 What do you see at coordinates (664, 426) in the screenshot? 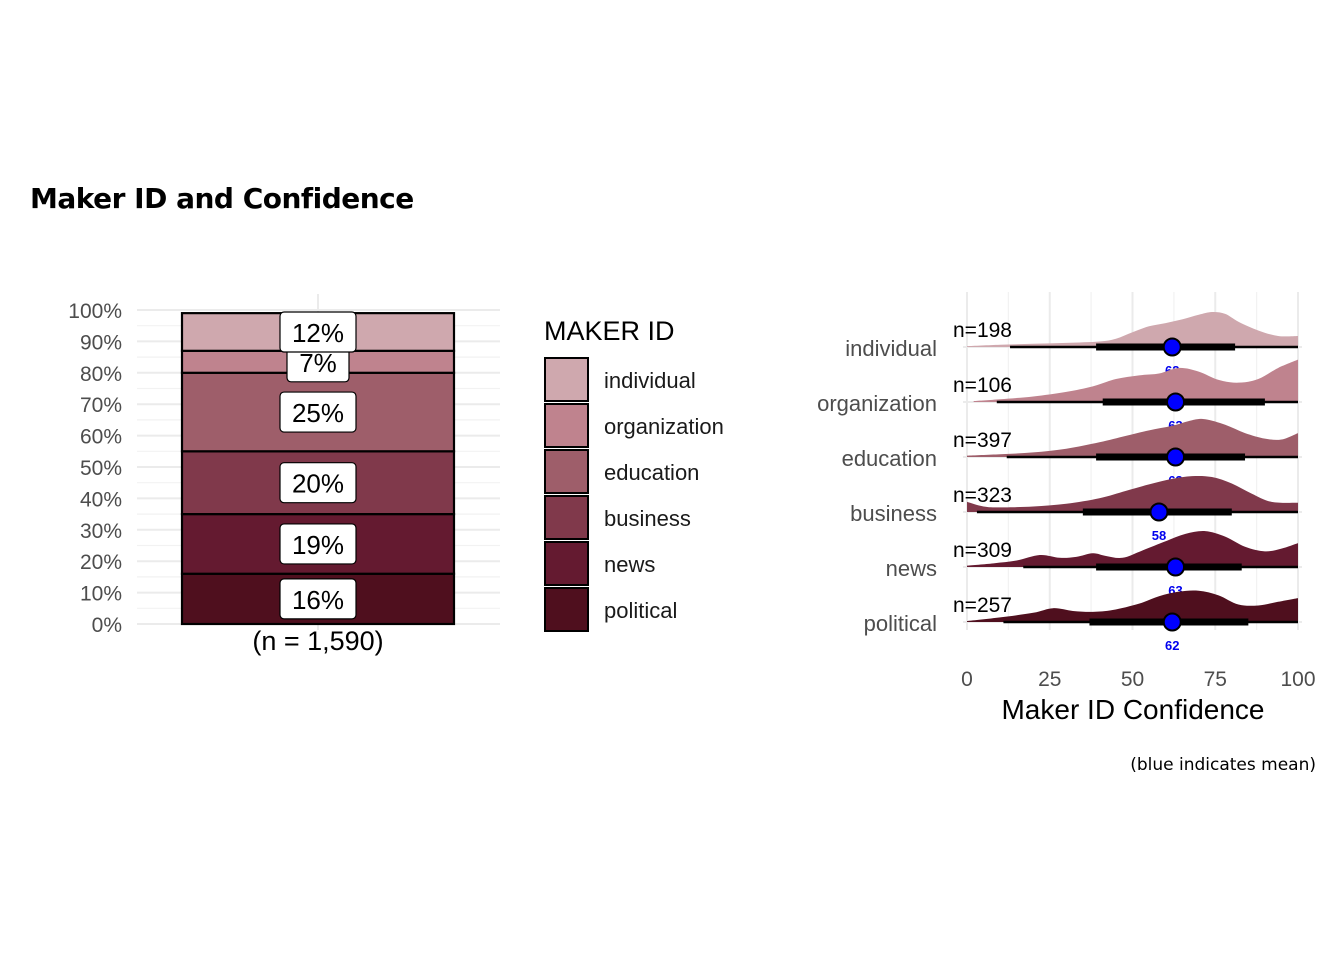
I see `legend-label-organization: organization` at bounding box center [664, 426].